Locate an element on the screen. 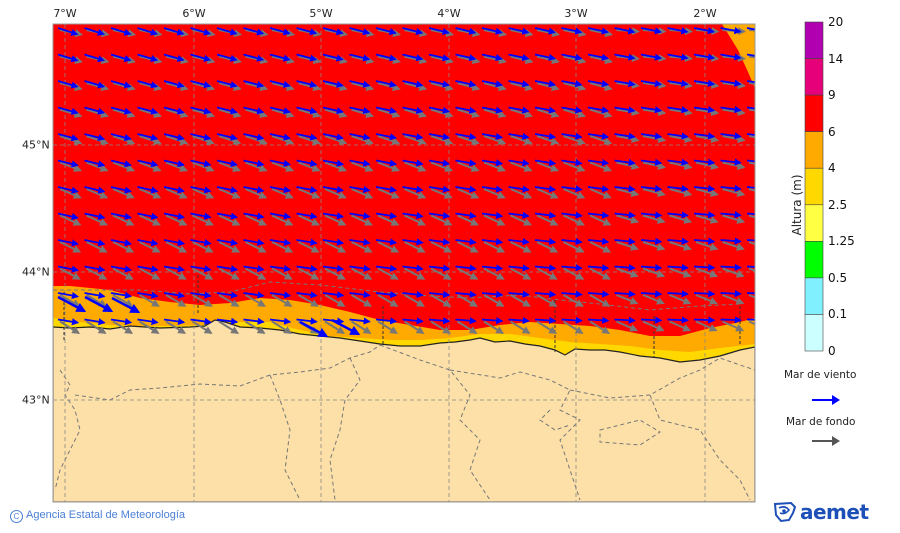  colorbar-tick-label: 1.25 is located at coordinates (841, 241).